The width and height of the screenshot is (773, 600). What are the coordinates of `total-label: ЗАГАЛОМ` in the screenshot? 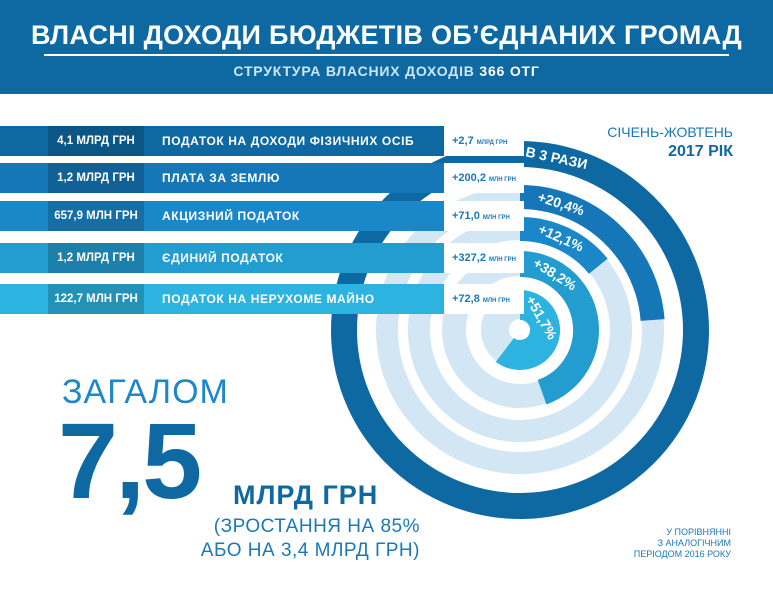 It's located at (145, 392).